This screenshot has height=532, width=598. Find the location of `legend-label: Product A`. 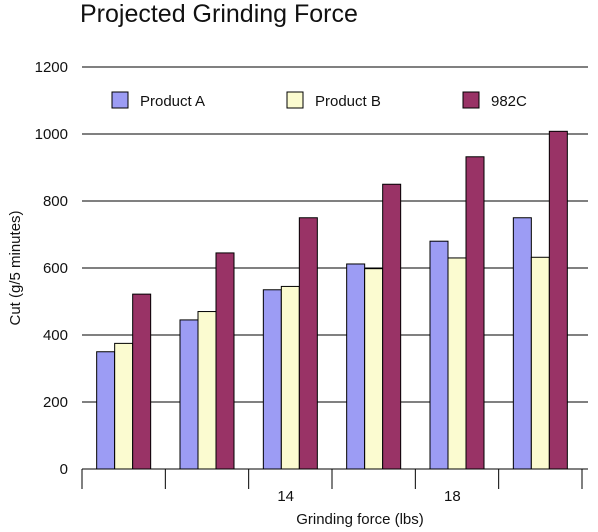

legend-label: Product A is located at coordinates (172, 101).